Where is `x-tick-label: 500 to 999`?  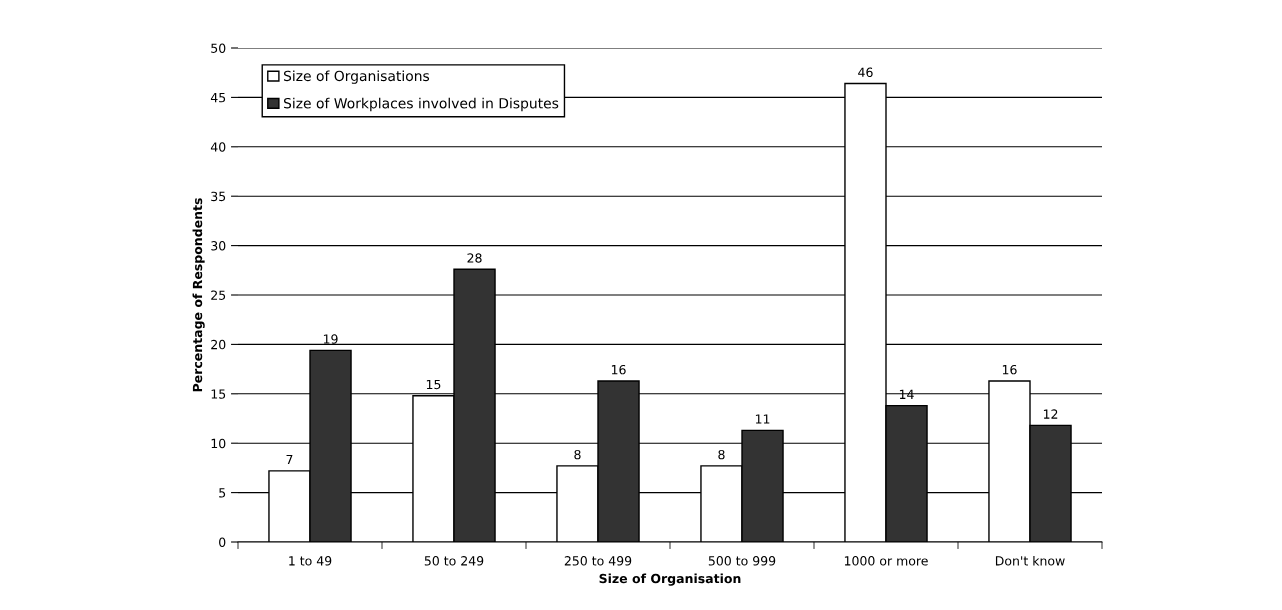 x-tick-label: 500 to 999 is located at coordinates (742, 561).